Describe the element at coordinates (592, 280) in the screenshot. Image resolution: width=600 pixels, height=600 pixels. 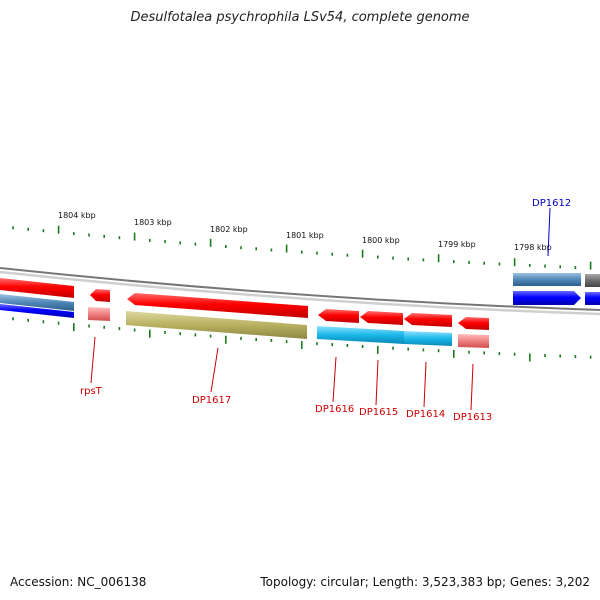
I see `gene-right-gray` at that location.